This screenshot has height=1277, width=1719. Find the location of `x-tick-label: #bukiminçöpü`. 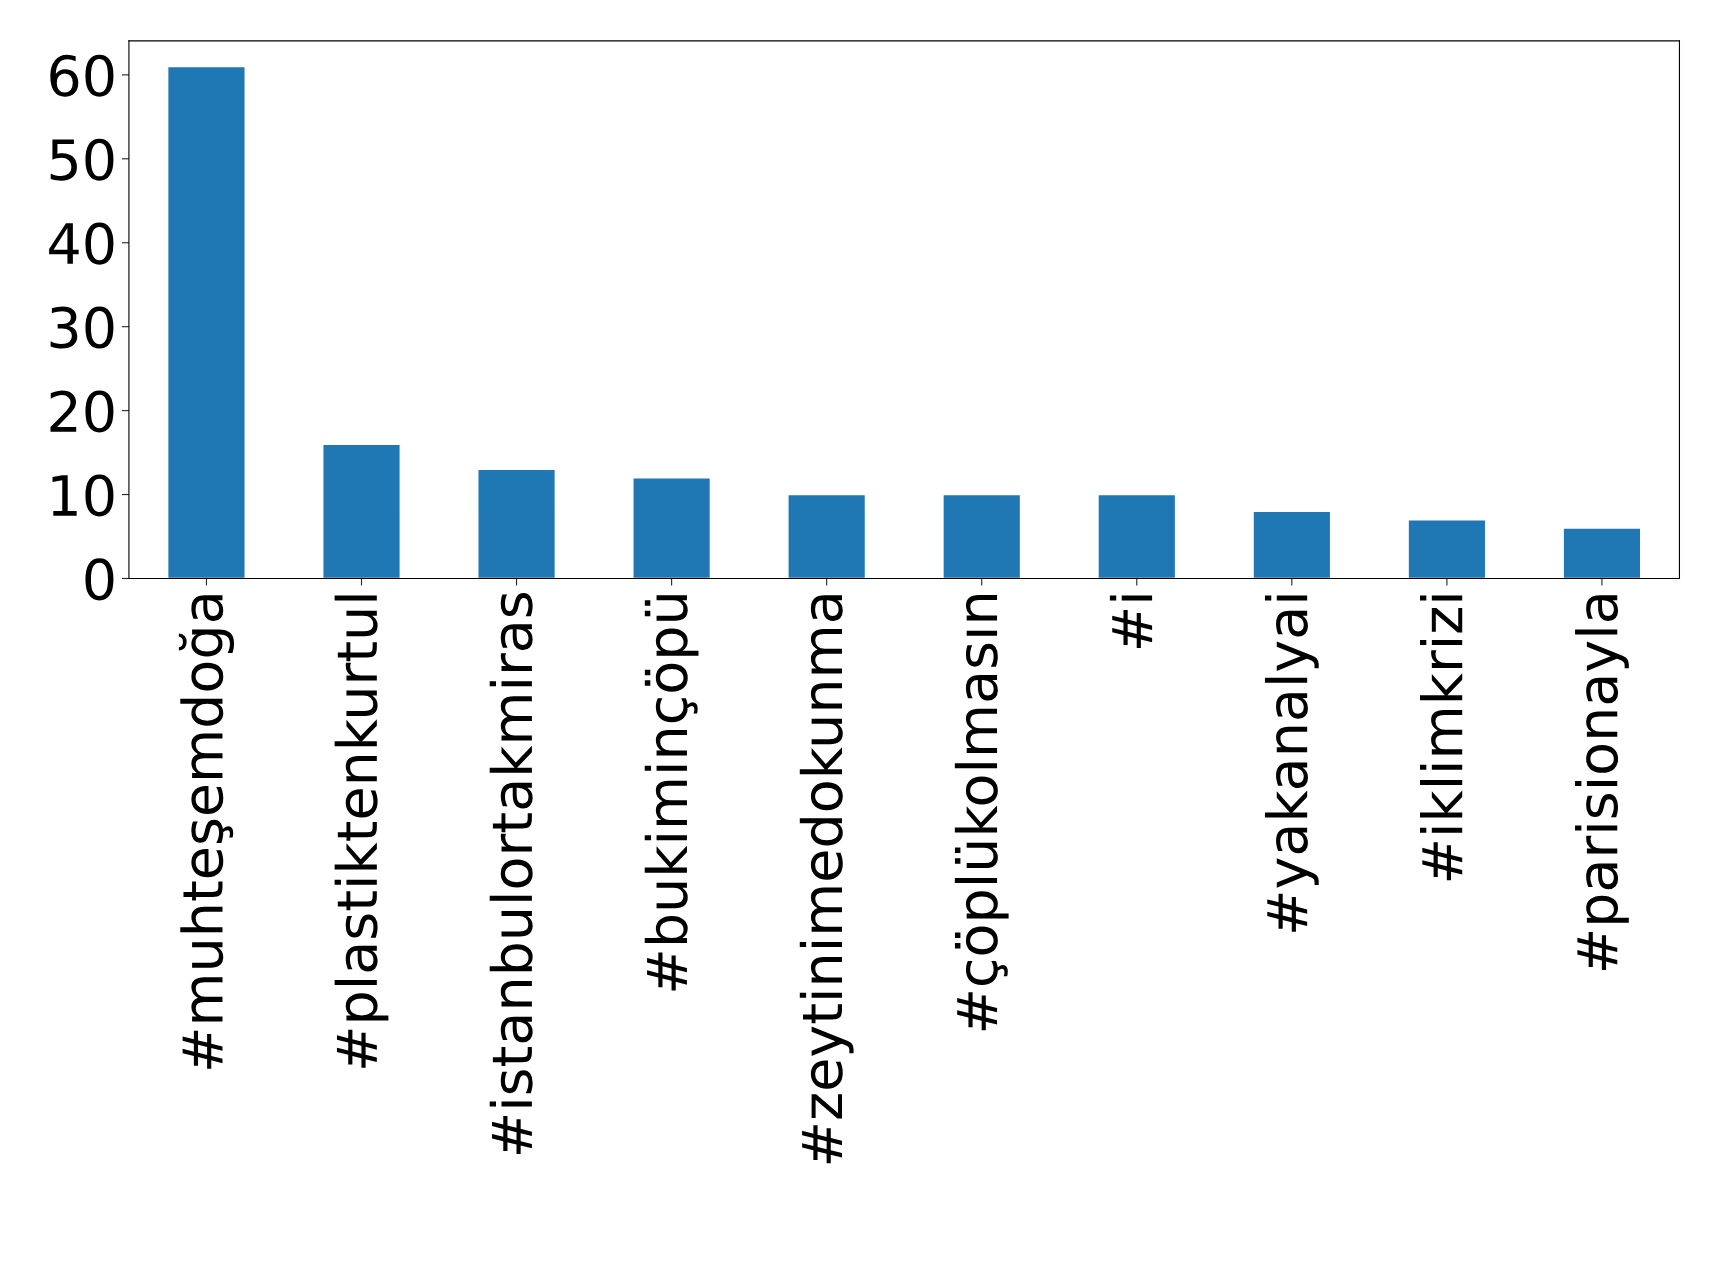

x-tick-label: #bukiminçöpü is located at coordinates (671, 793).